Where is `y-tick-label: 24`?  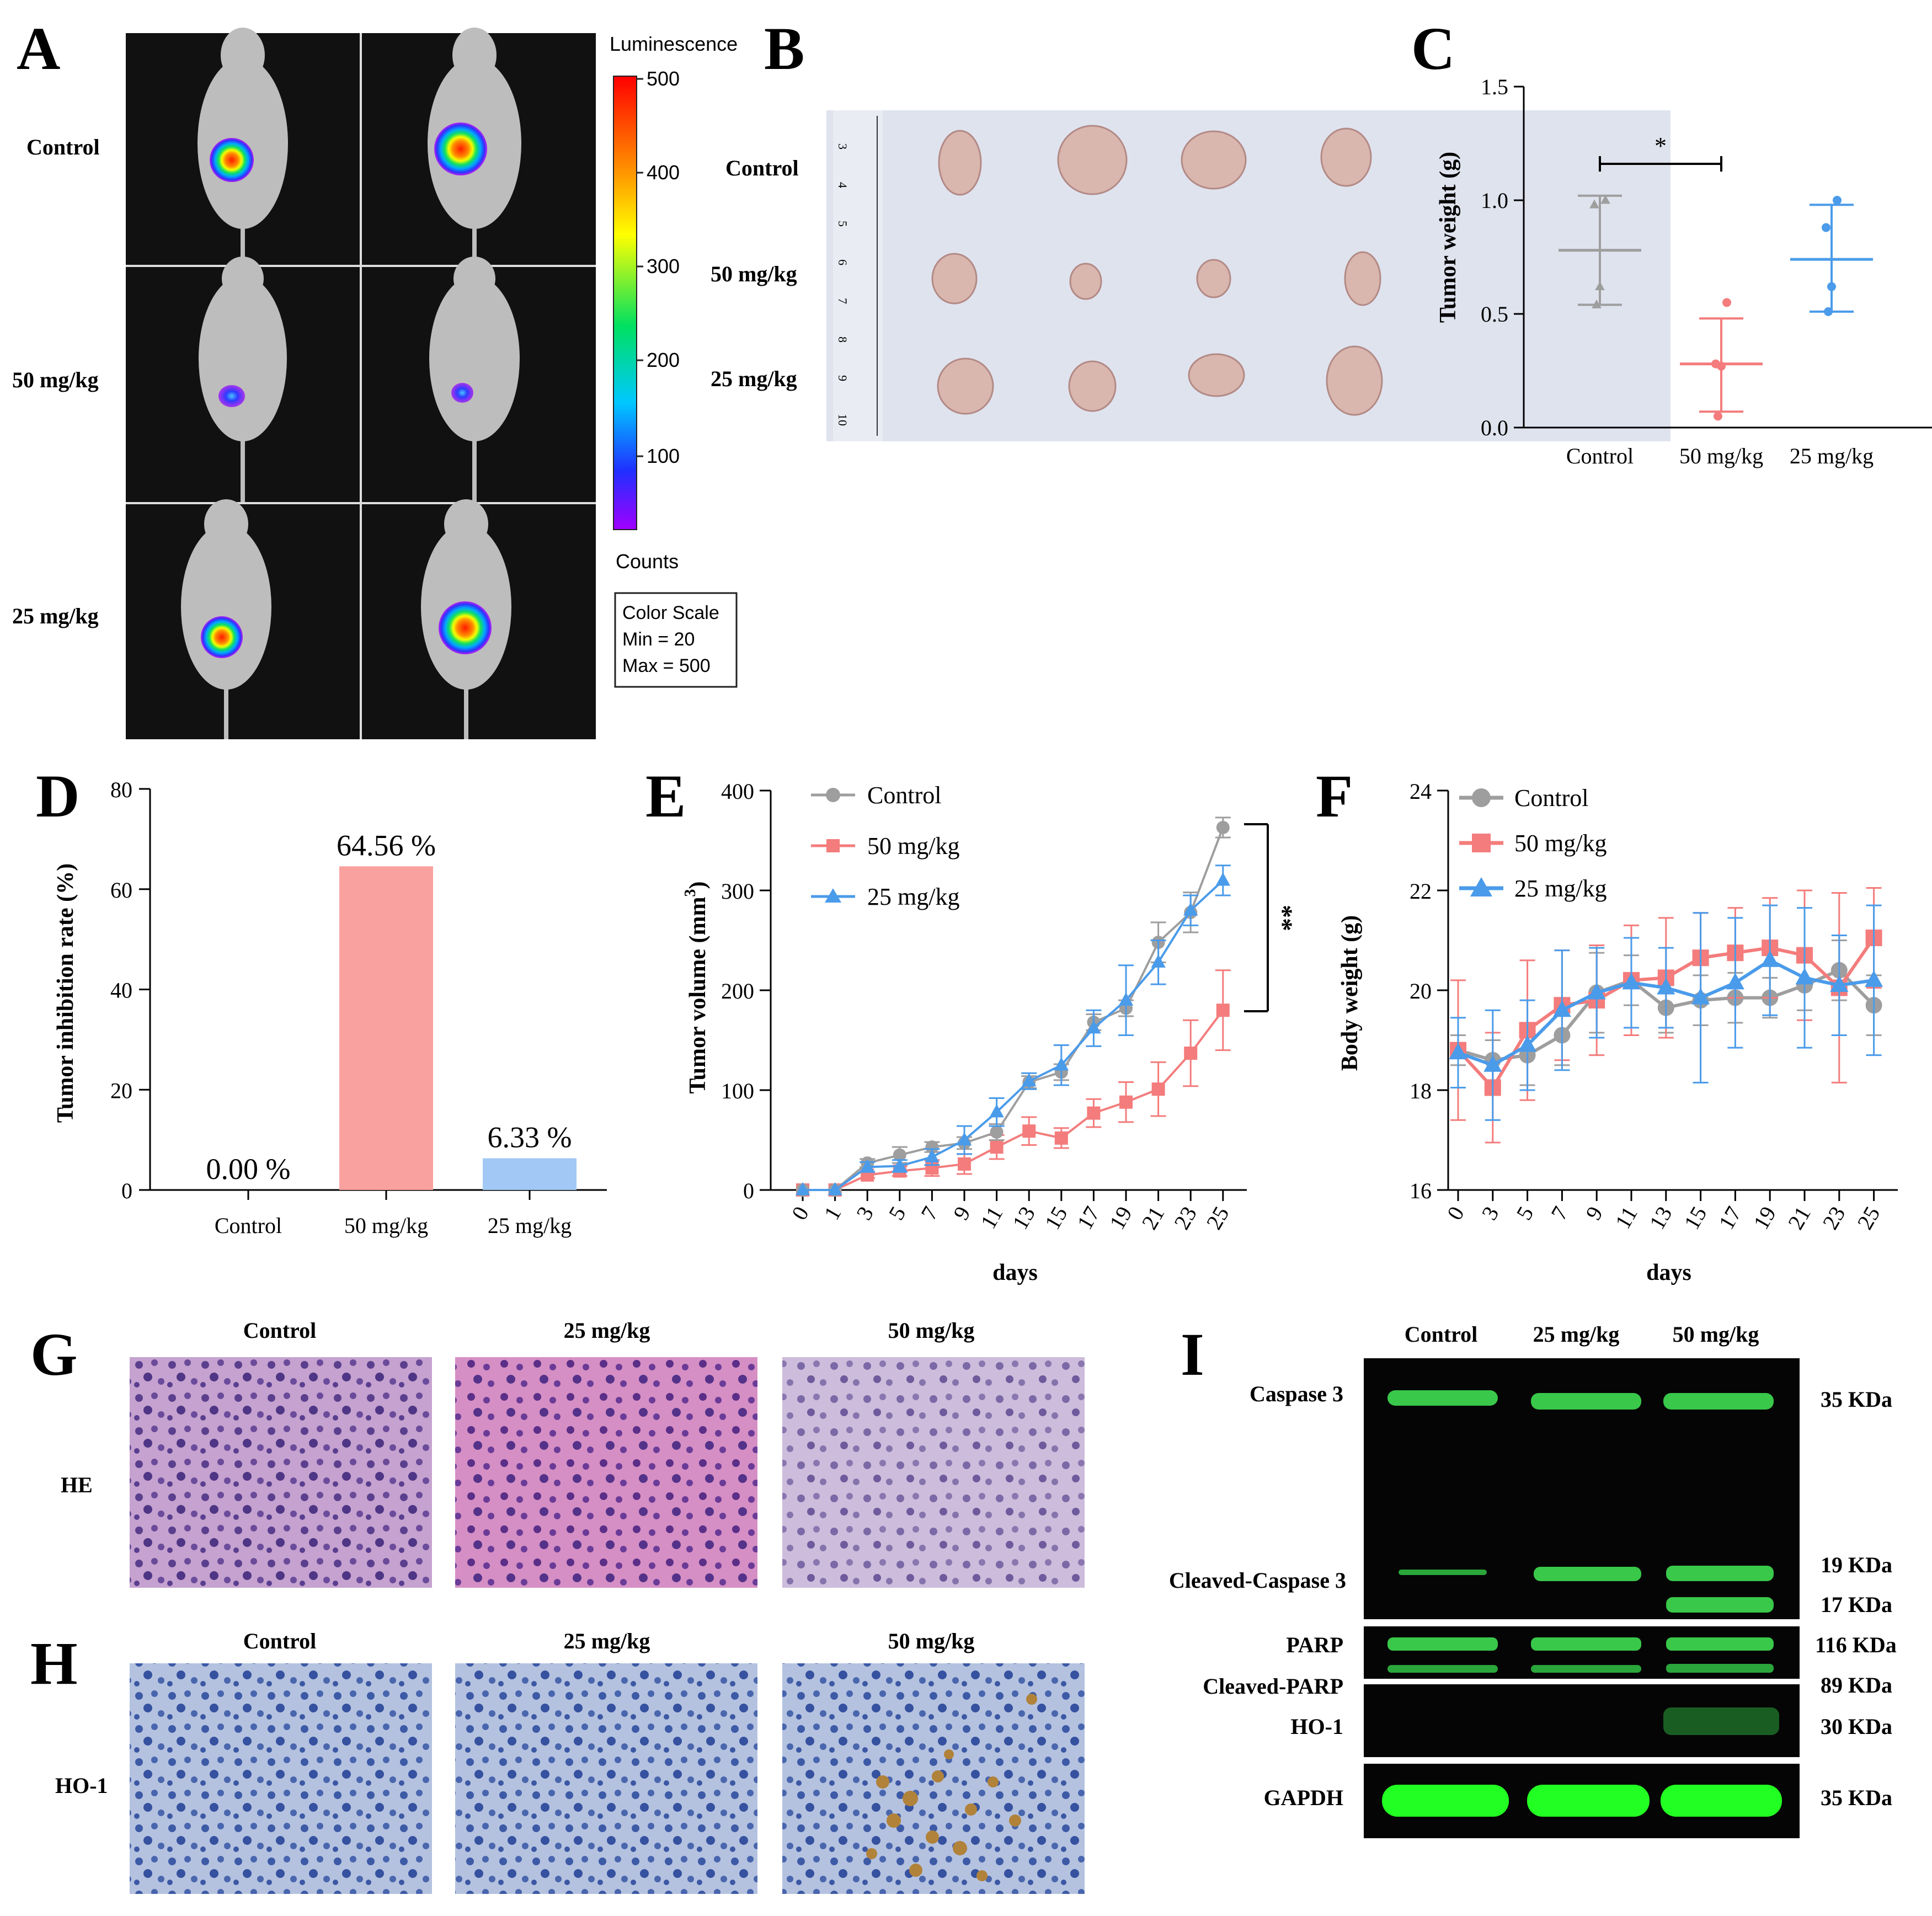 y-tick-label: 24 is located at coordinates (1421, 791).